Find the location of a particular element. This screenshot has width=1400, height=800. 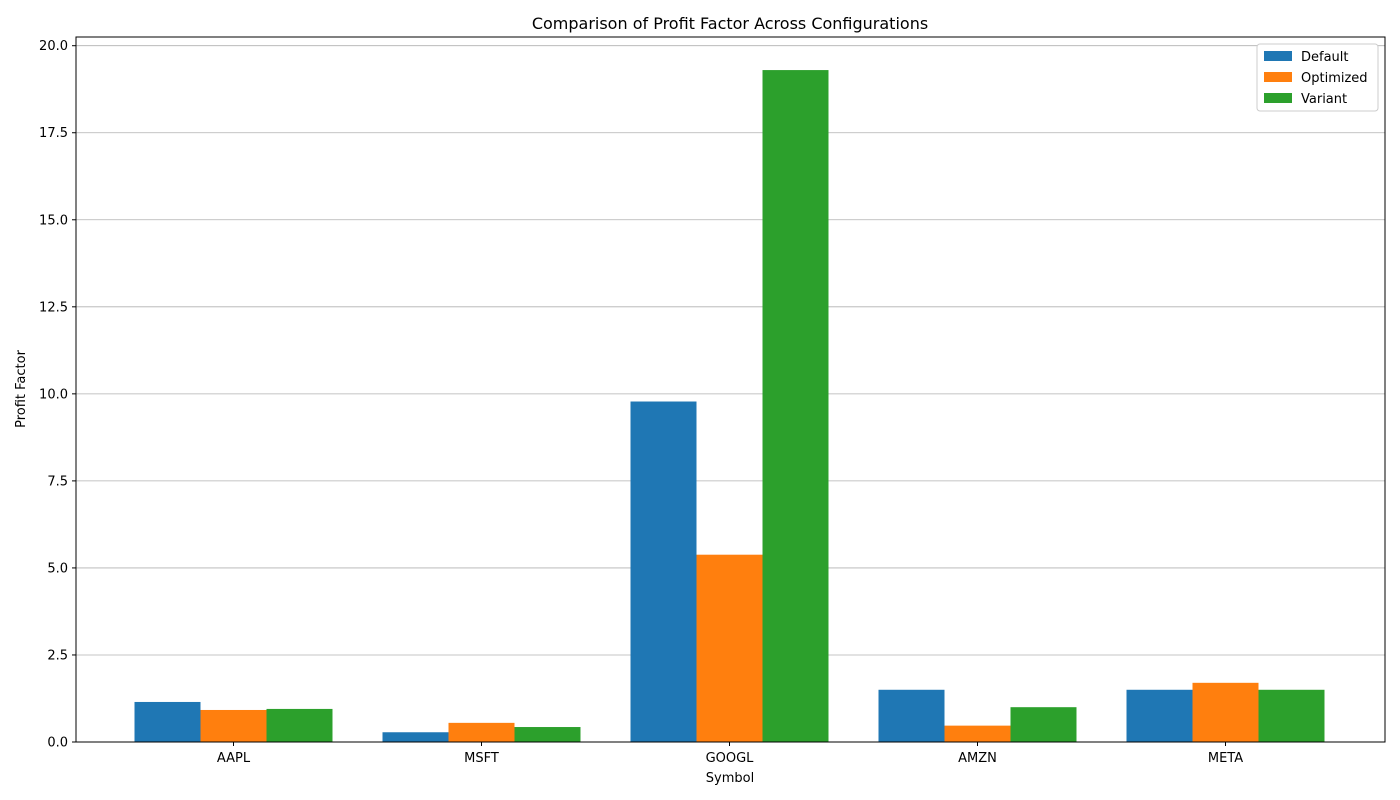

x-tick-label: AAPL is located at coordinates (234, 758).